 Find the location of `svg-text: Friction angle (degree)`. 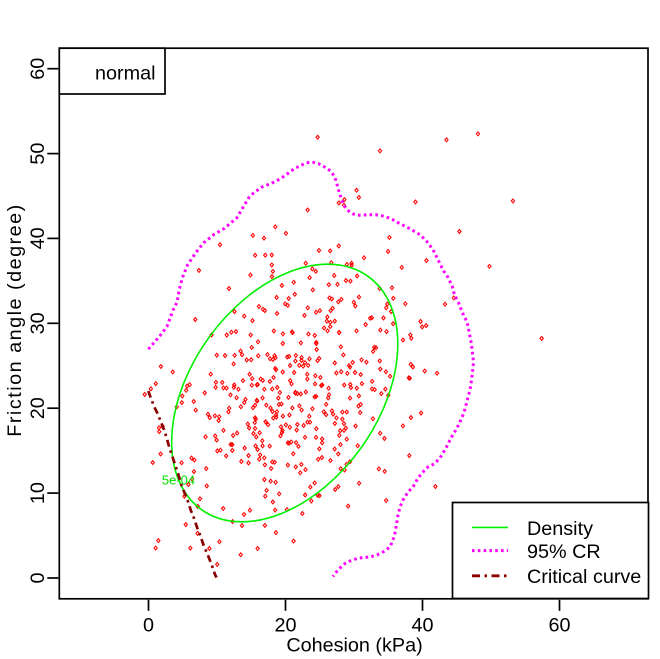

svg-text: Friction angle (degree) is located at coordinates (15, 320).